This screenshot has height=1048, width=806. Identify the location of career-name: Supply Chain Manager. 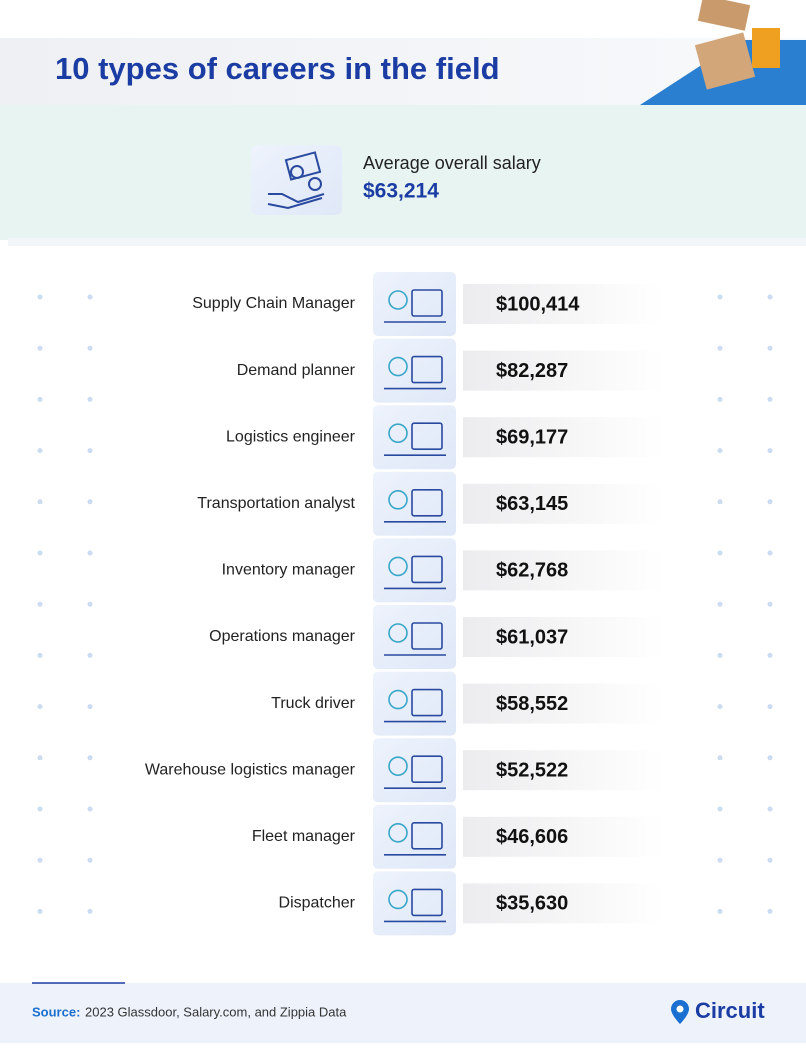
(273, 303).